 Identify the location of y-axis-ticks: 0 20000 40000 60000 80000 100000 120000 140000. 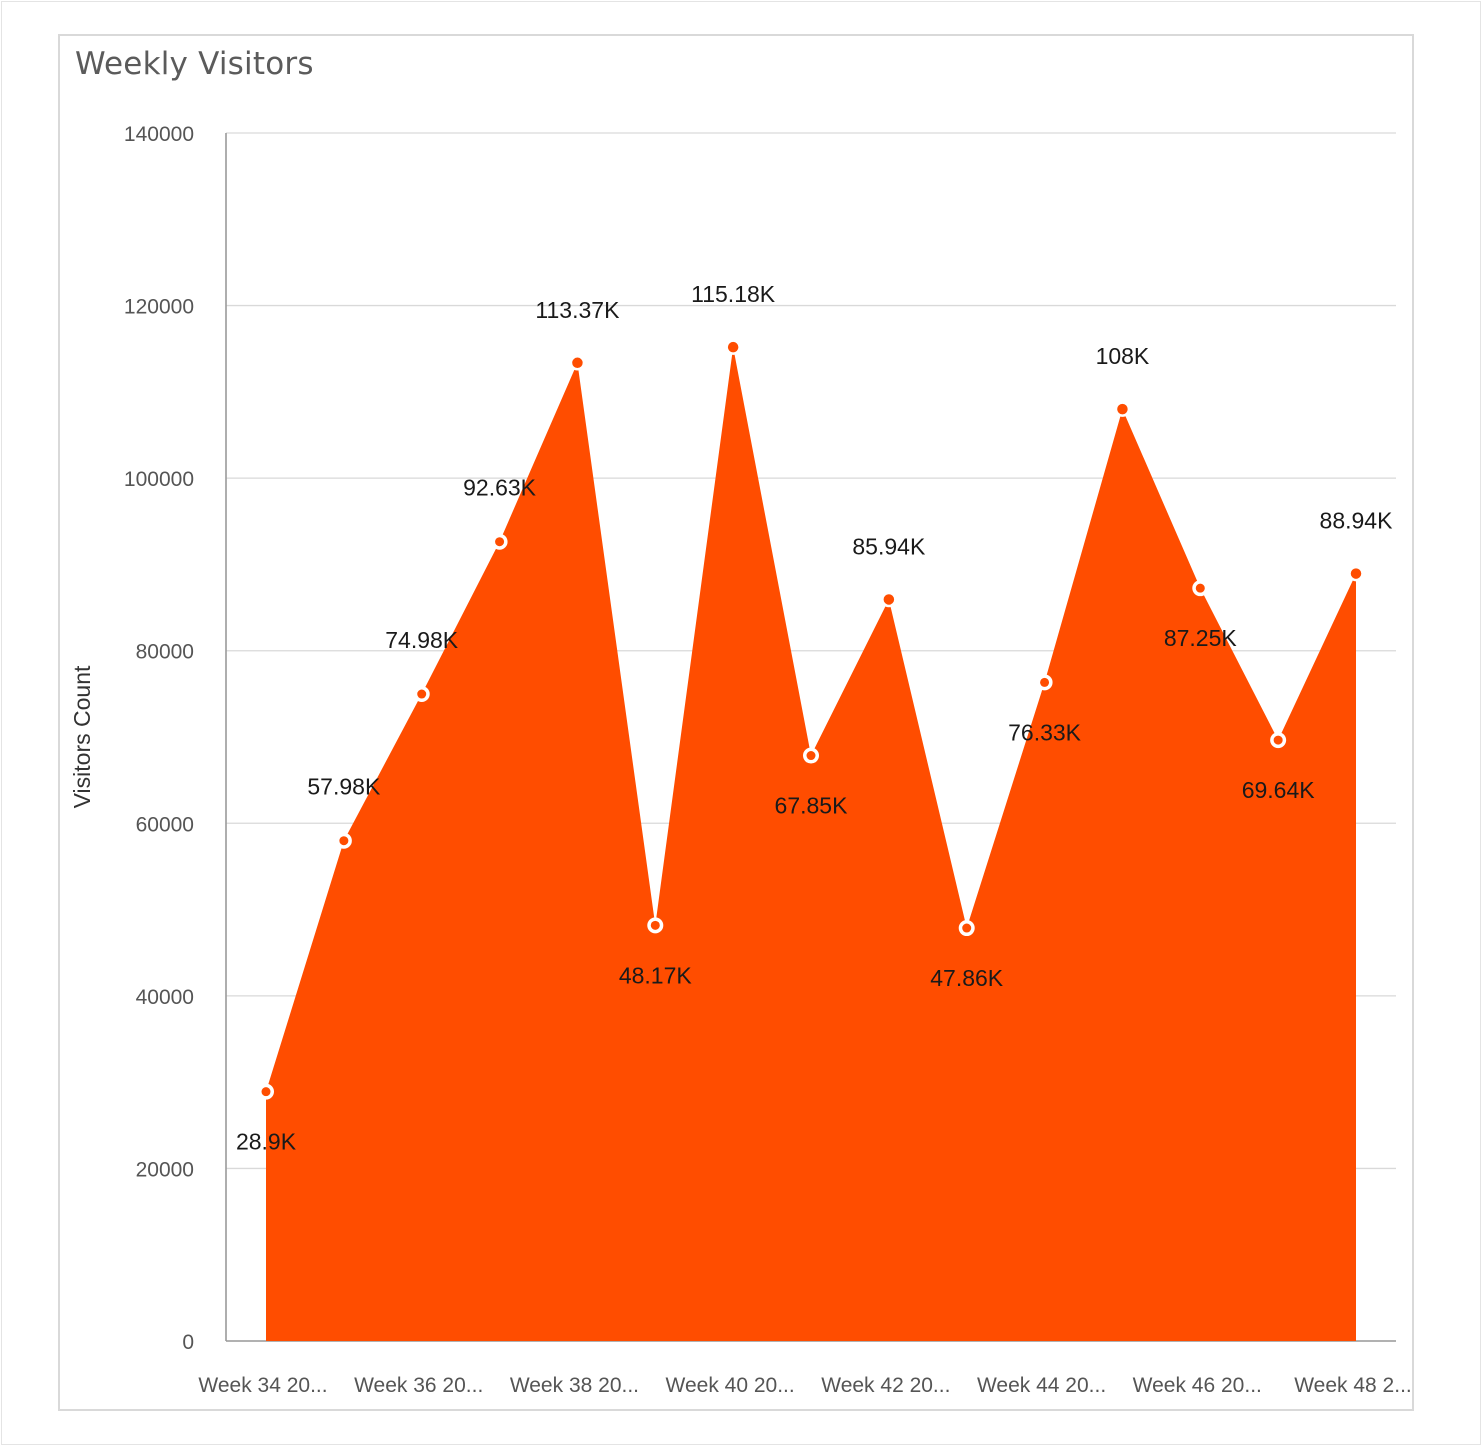
(159, 738).